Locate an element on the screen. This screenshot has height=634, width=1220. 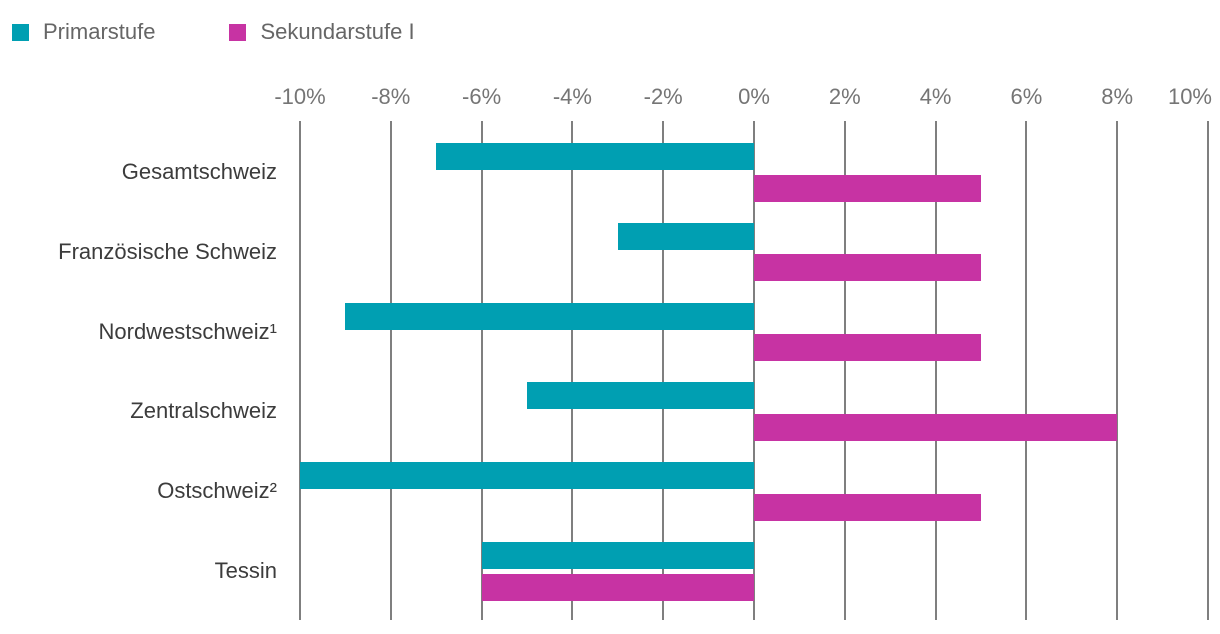
legend-swatch-primarstufe is located at coordinates (20, 32).